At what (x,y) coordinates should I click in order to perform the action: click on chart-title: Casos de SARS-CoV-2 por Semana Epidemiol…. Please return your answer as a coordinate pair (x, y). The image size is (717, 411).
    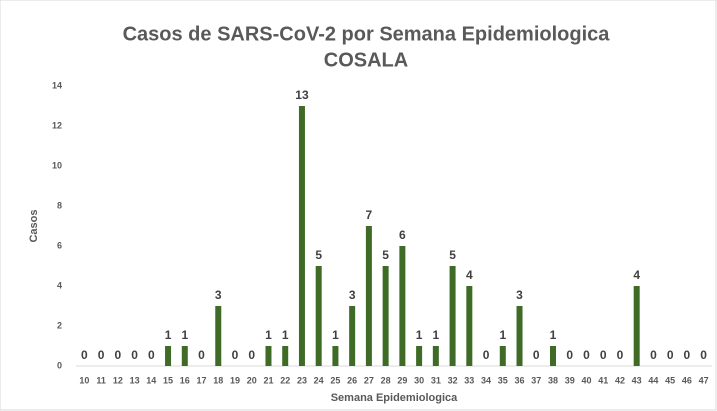
    Looking at the image, I should click on (367, 34).